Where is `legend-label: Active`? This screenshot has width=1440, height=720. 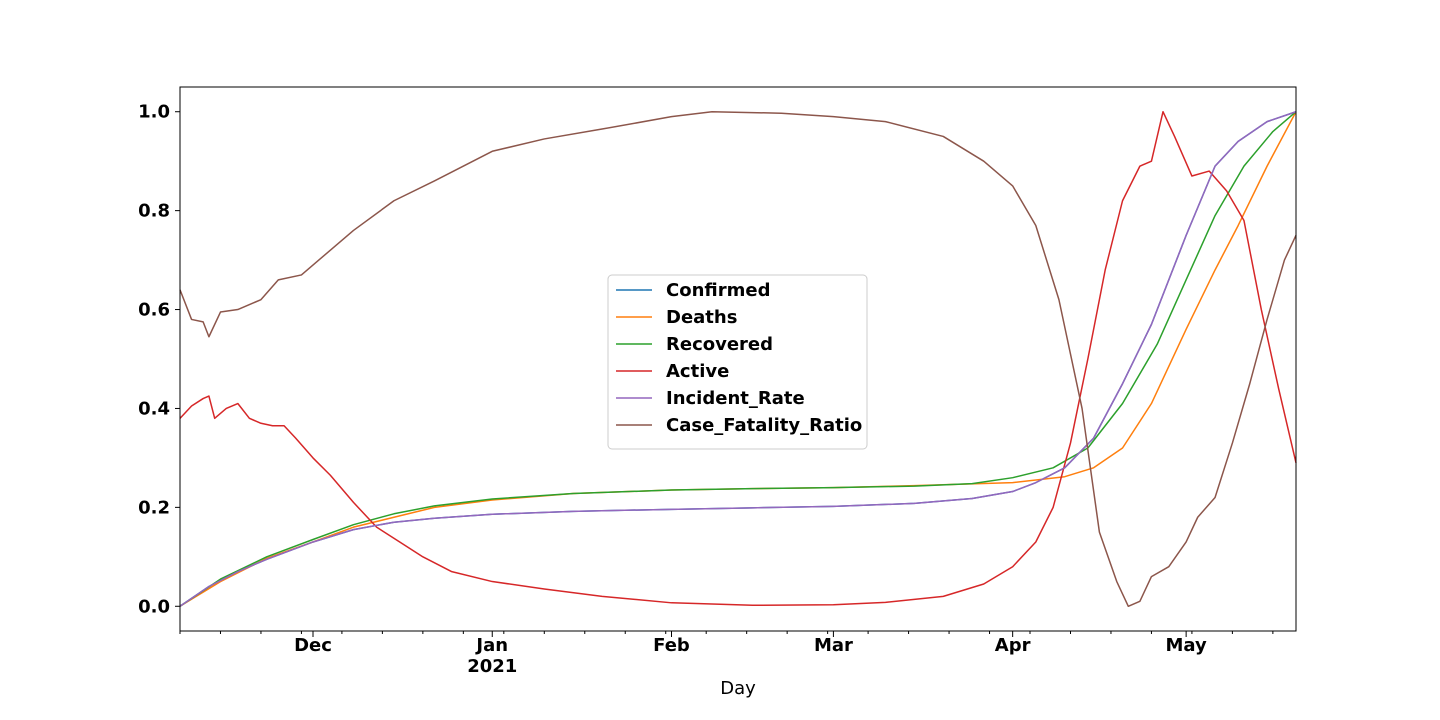
legend-label: Active is located at coordinates (697, 371).